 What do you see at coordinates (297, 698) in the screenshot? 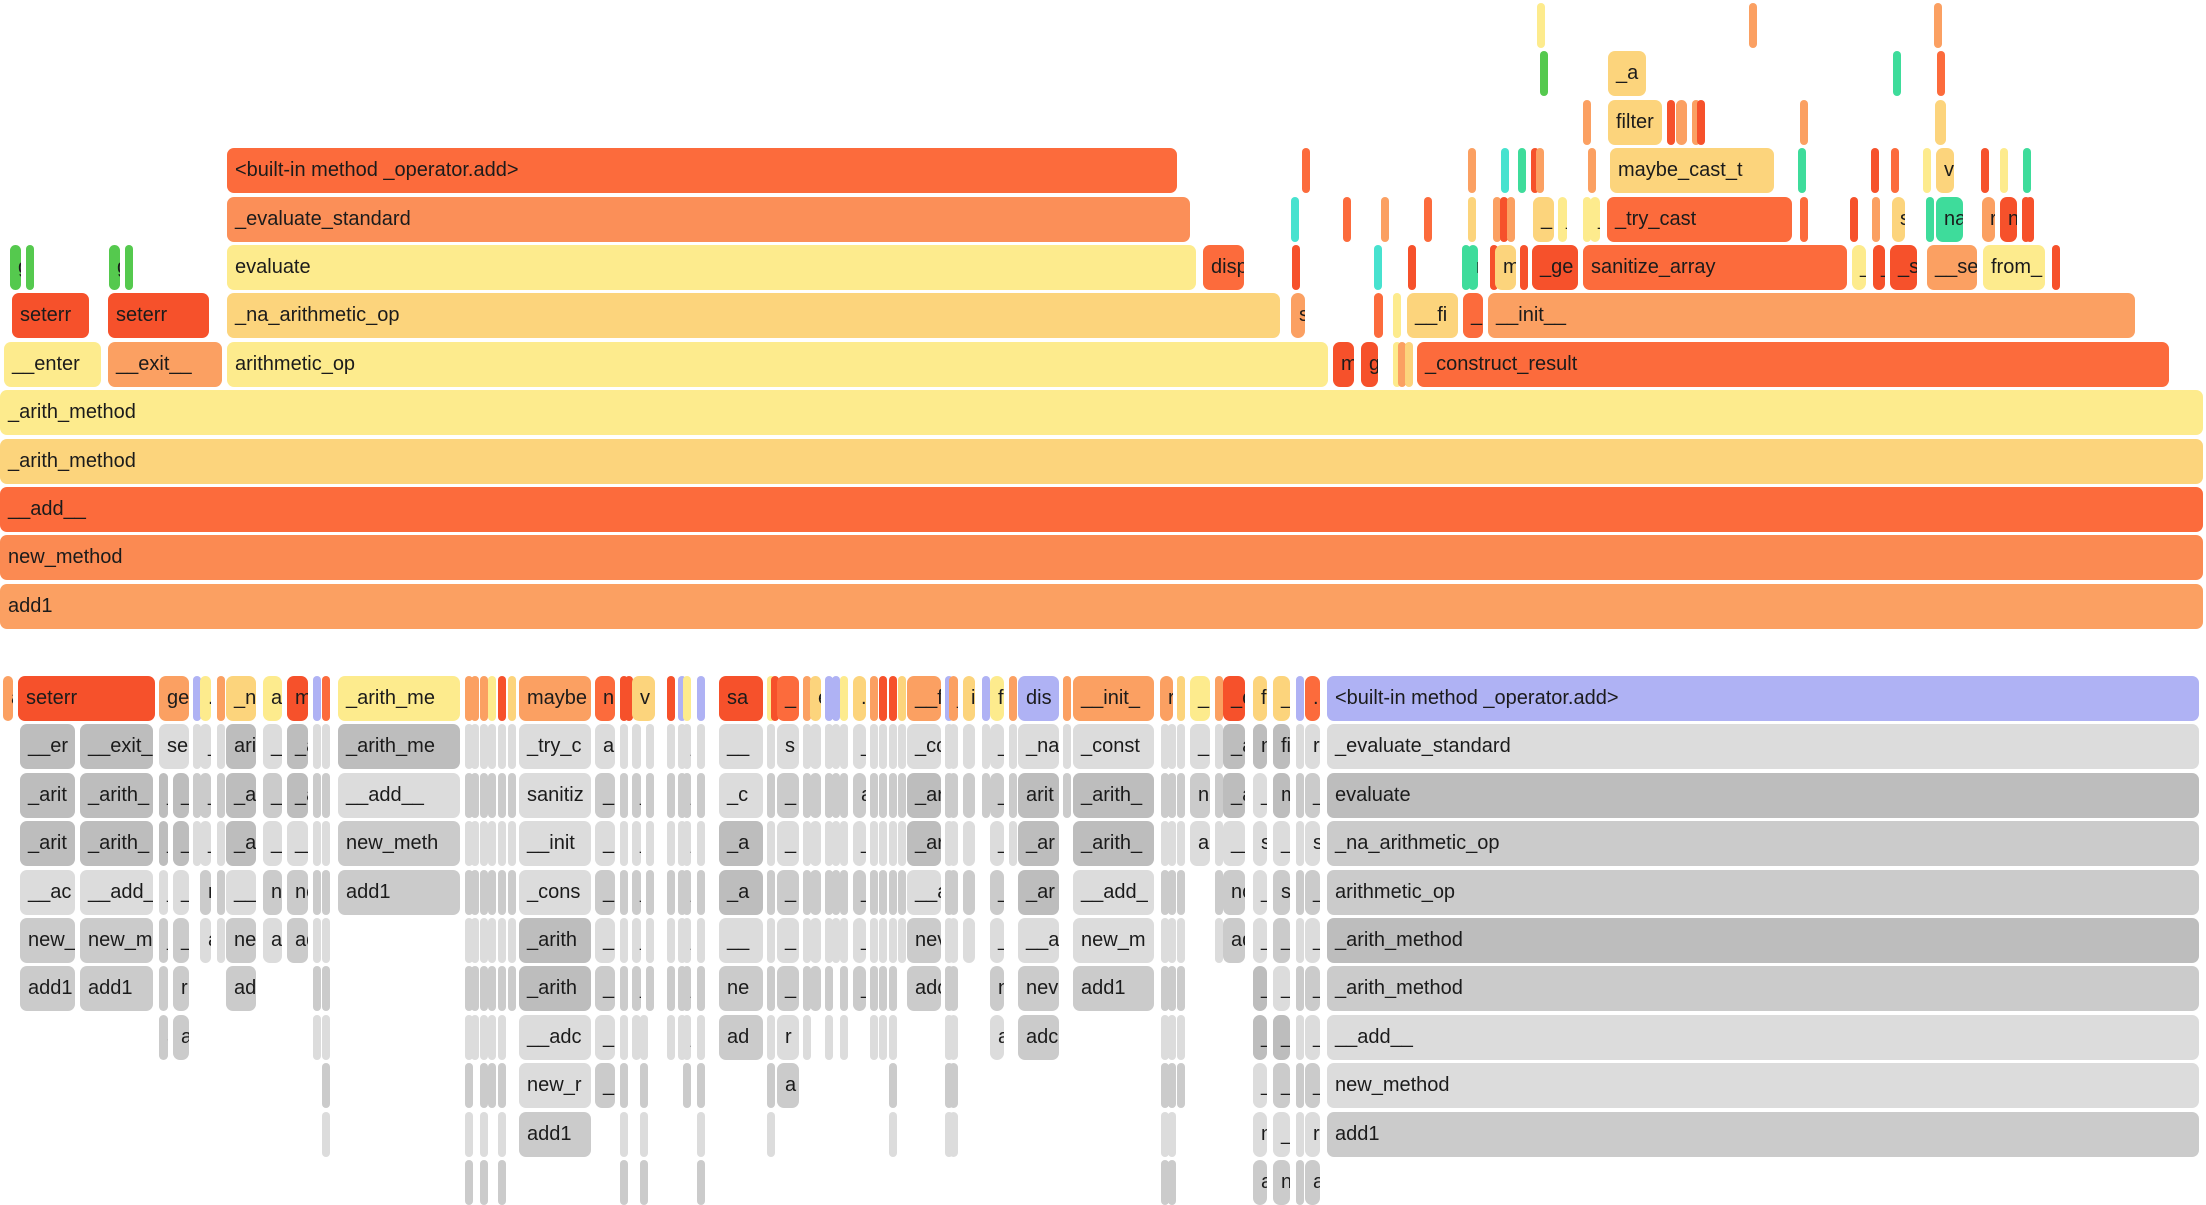
I see `selected-frame-bar: m` at bounding box center [297, 698].